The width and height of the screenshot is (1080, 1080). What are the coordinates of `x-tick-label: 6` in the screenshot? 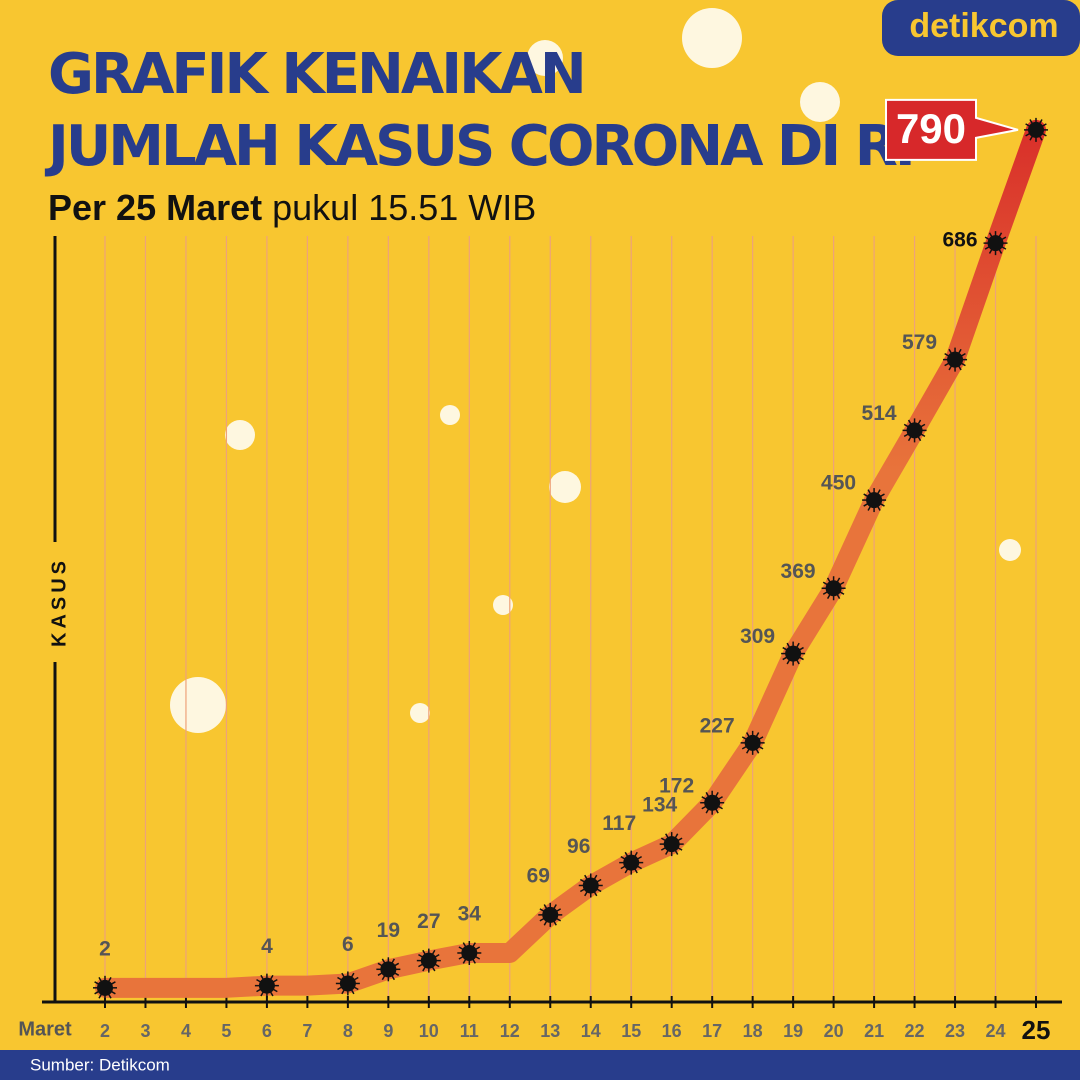 It's located at (267, 1031).